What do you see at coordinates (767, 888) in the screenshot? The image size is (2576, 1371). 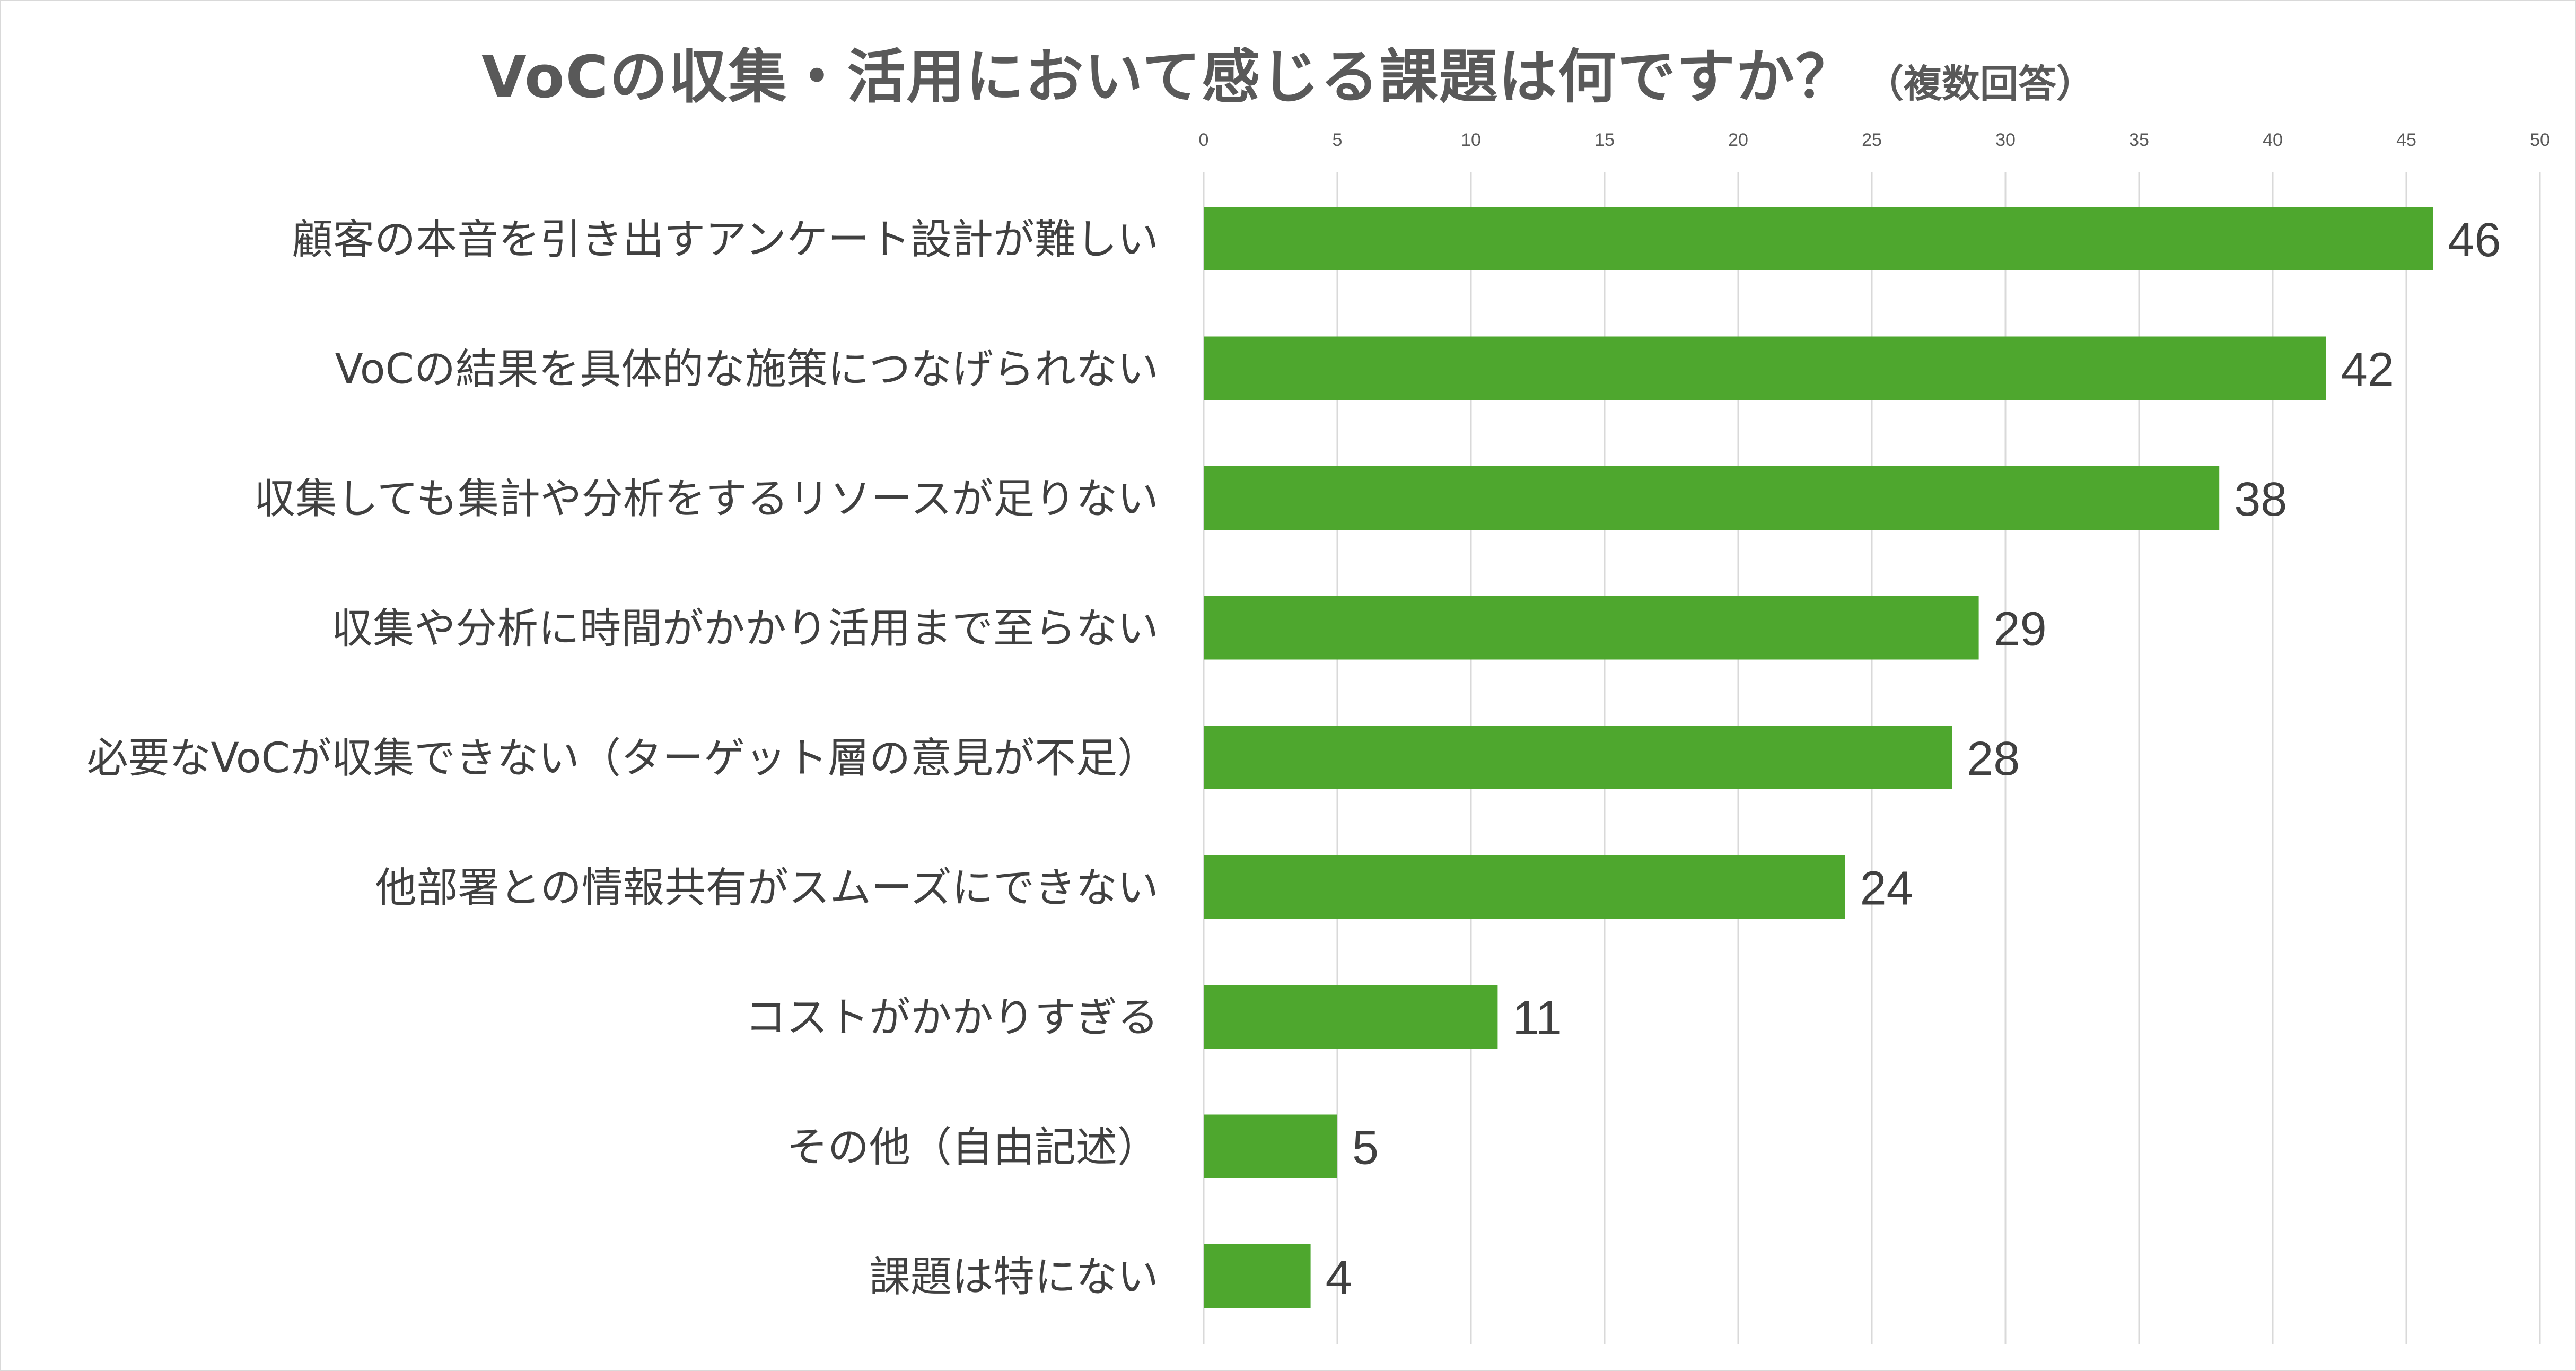 I see `category-label: 他部署との情報共有がスムーズにできない` at bounding box center [767, 888].